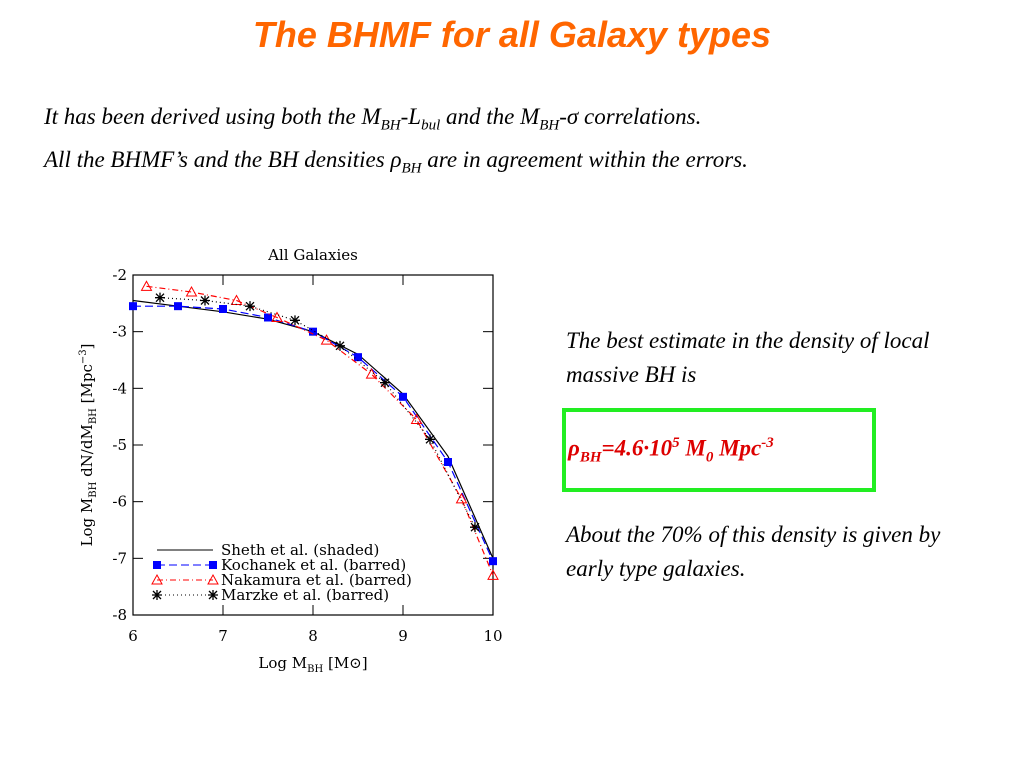  I want to click on text: [Mpc, so click(87, 386).